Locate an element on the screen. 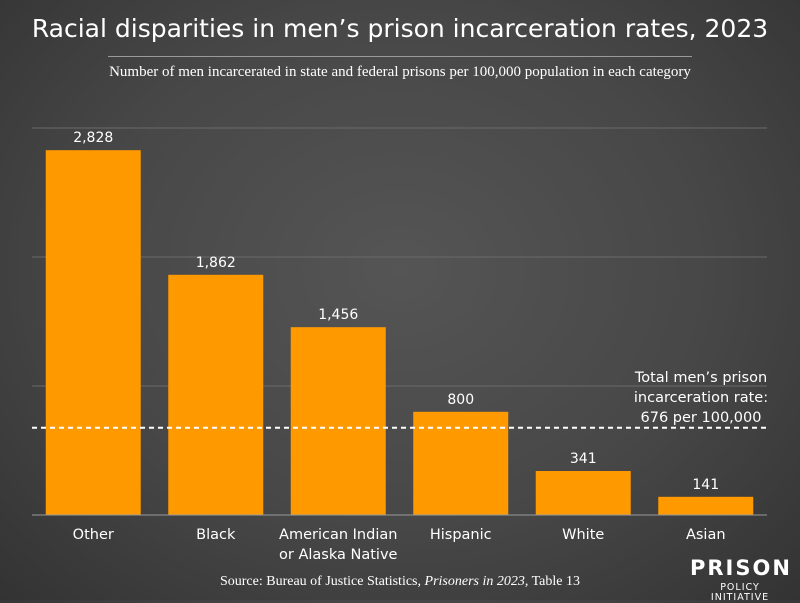 The width and height of the screenshot is (800, 603). logo-line-1: PRISON is located at coordinates (741, 568).